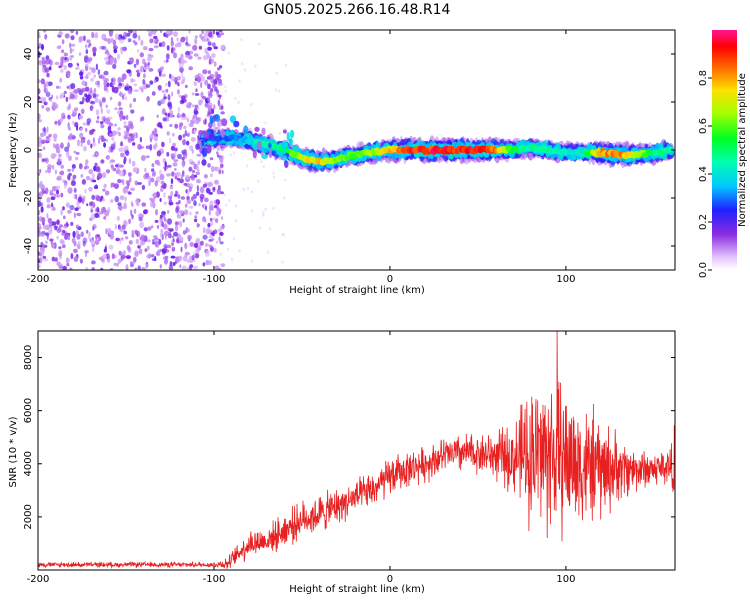  What do you see at coordinates (390, 579) in the screenshot?
I see `x-tick-label: 0` at bounding box center [390, 579].